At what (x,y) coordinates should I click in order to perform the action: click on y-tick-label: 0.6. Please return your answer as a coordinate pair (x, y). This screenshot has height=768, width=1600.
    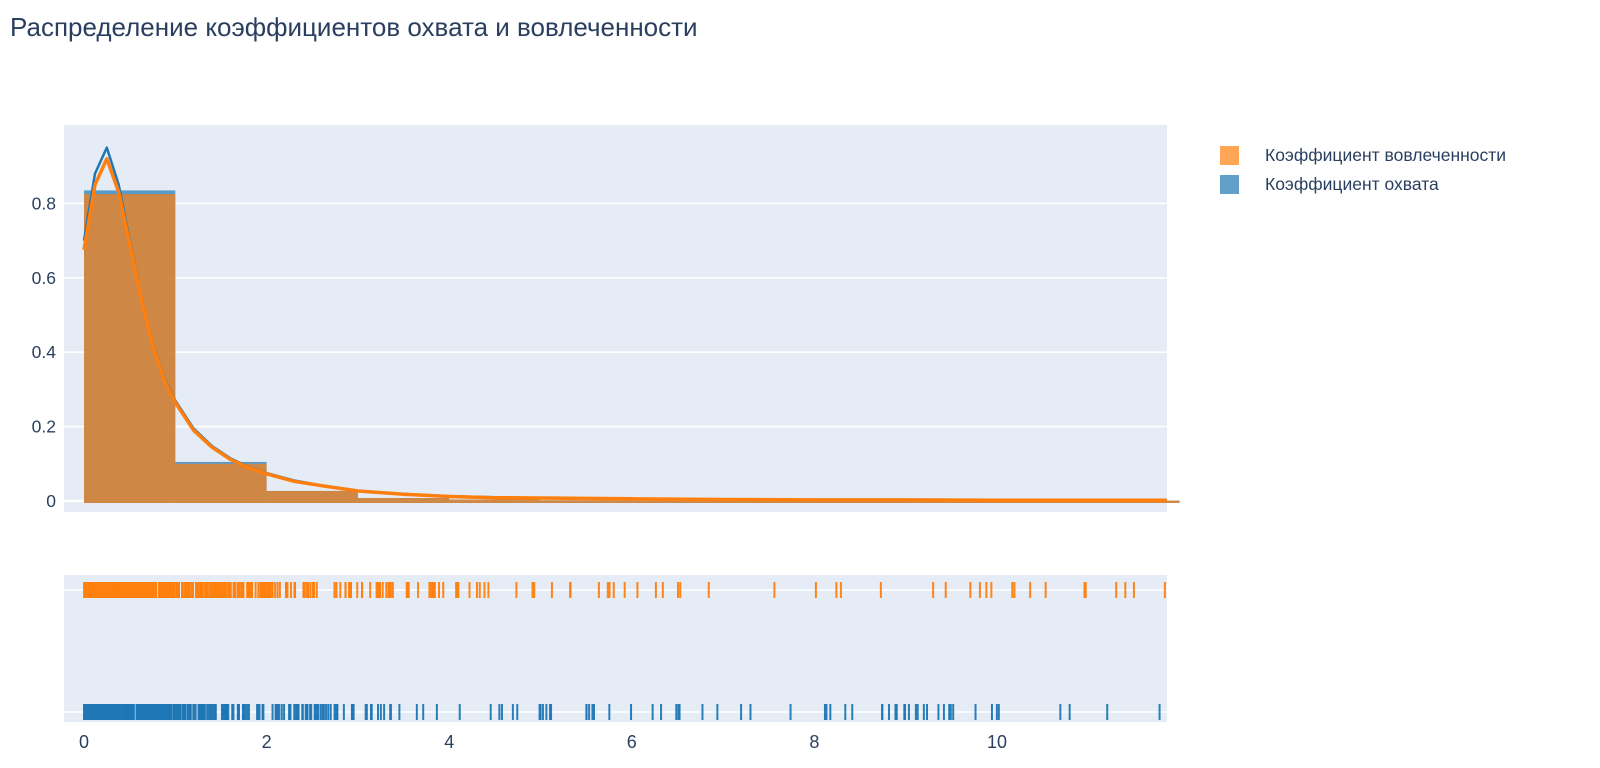
    Looking at the image, I should click on (44, 278).